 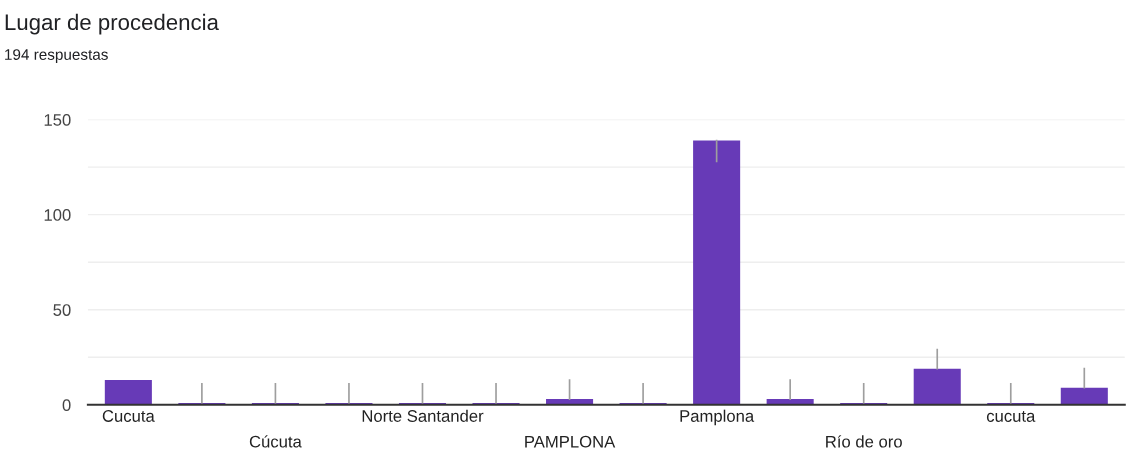 What do you see at coordinates (570, 441) in the screenshot?
I see `x-tick-label: PAMPLONA` at bounding box center [570, 441].